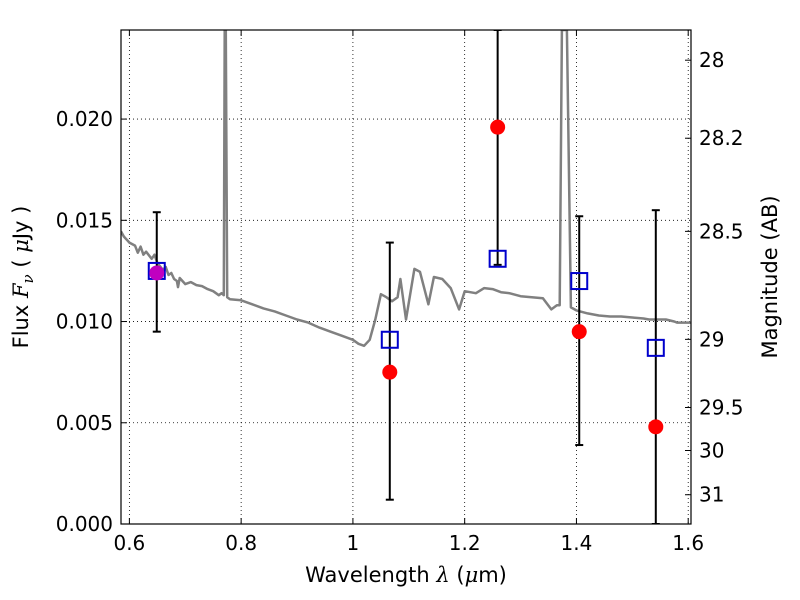  Describe the element at coordinates (577, 543) in the screenshot. I see `x-tick-label: 1.4` at that location.